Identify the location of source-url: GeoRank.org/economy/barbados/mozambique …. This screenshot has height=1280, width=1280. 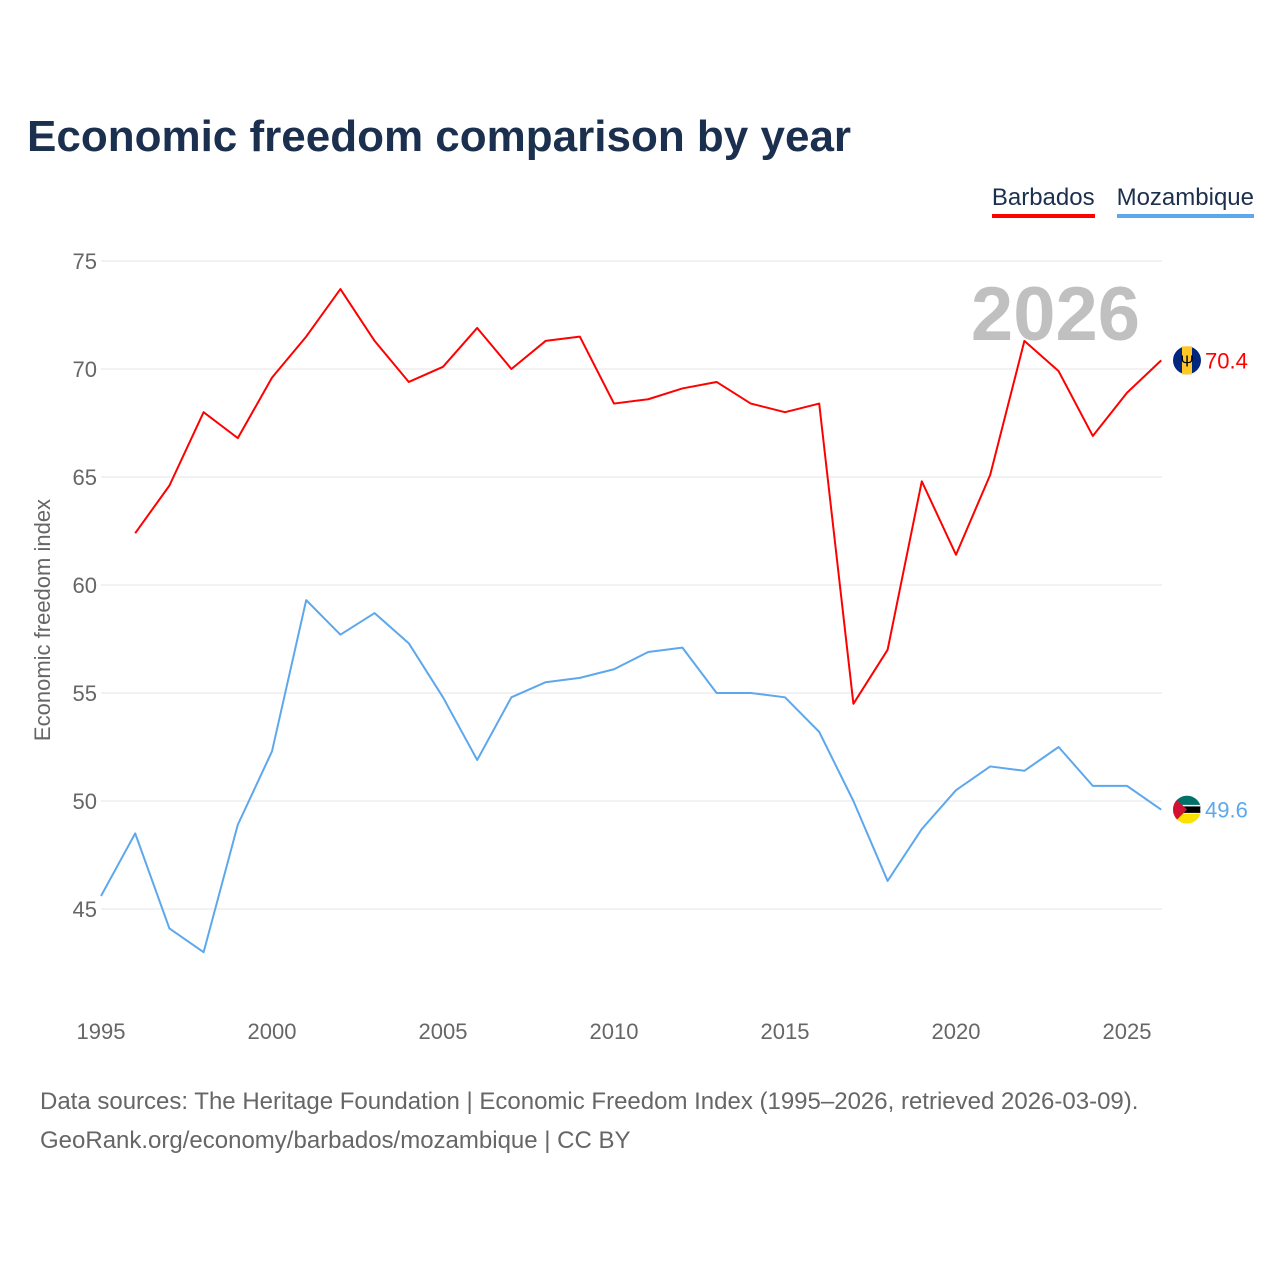
(335, 1140).